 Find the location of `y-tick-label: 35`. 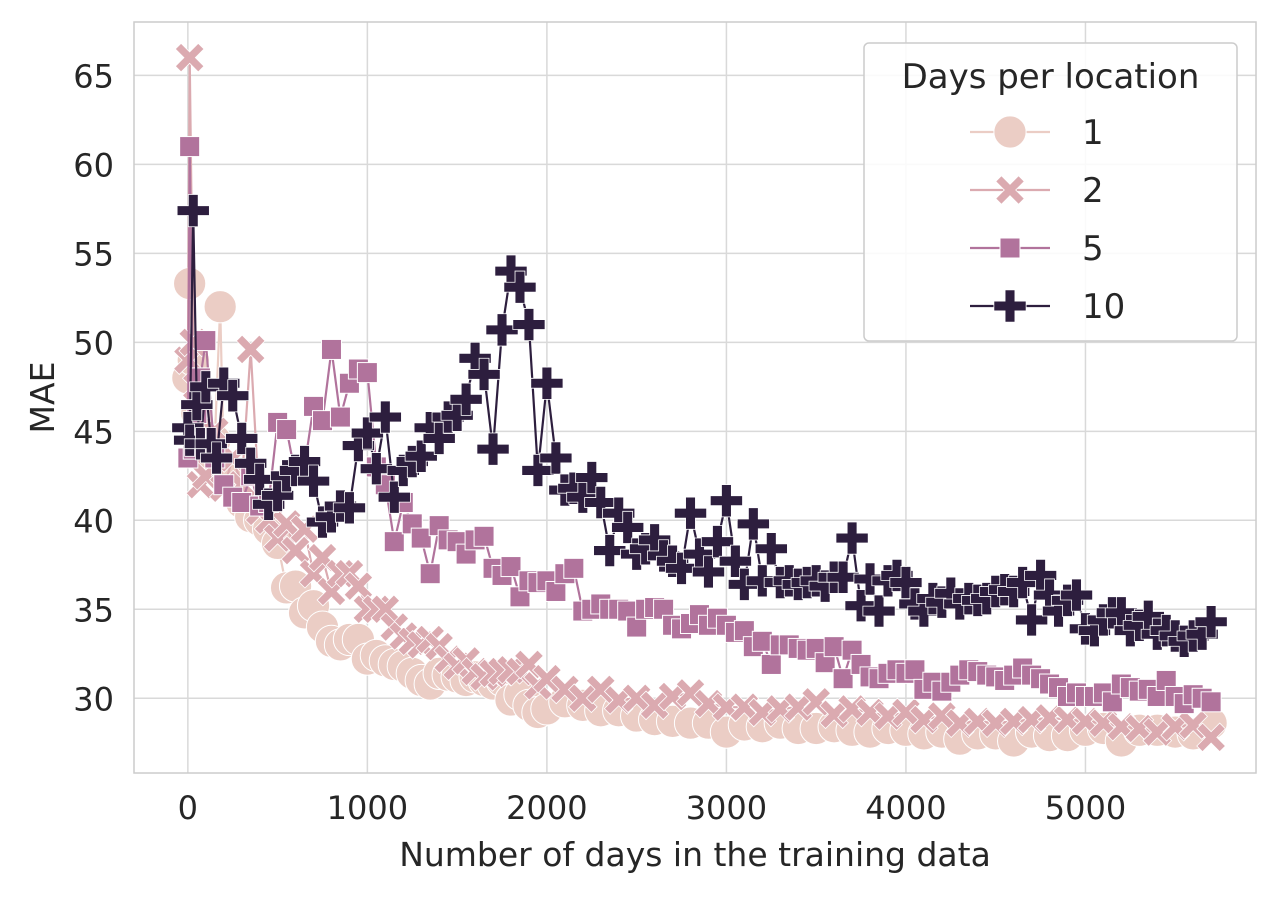

y-tick-label: 35 is located at coordinates (93, 610).